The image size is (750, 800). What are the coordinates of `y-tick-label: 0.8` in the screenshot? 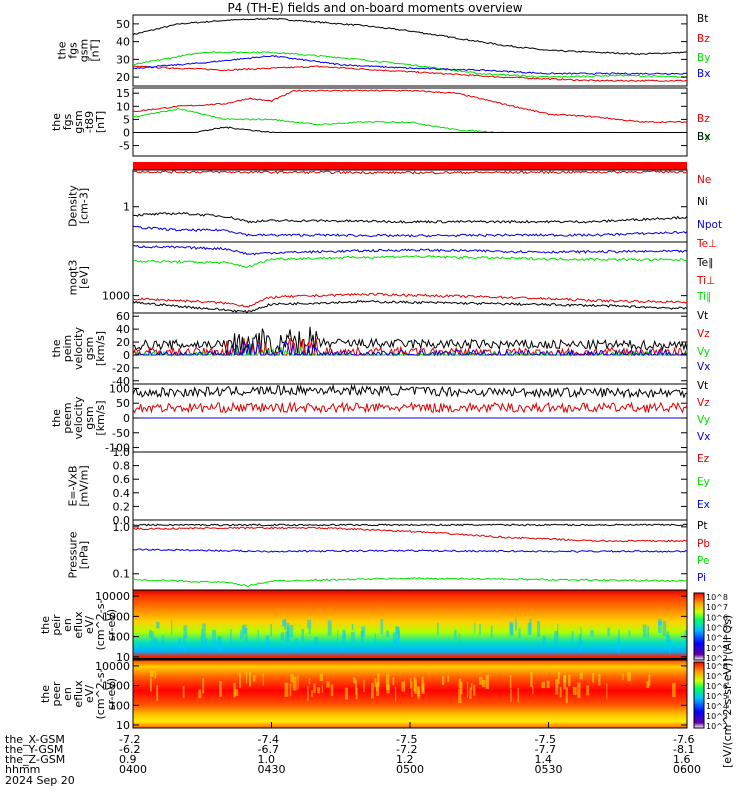 It's located at (122, 466).